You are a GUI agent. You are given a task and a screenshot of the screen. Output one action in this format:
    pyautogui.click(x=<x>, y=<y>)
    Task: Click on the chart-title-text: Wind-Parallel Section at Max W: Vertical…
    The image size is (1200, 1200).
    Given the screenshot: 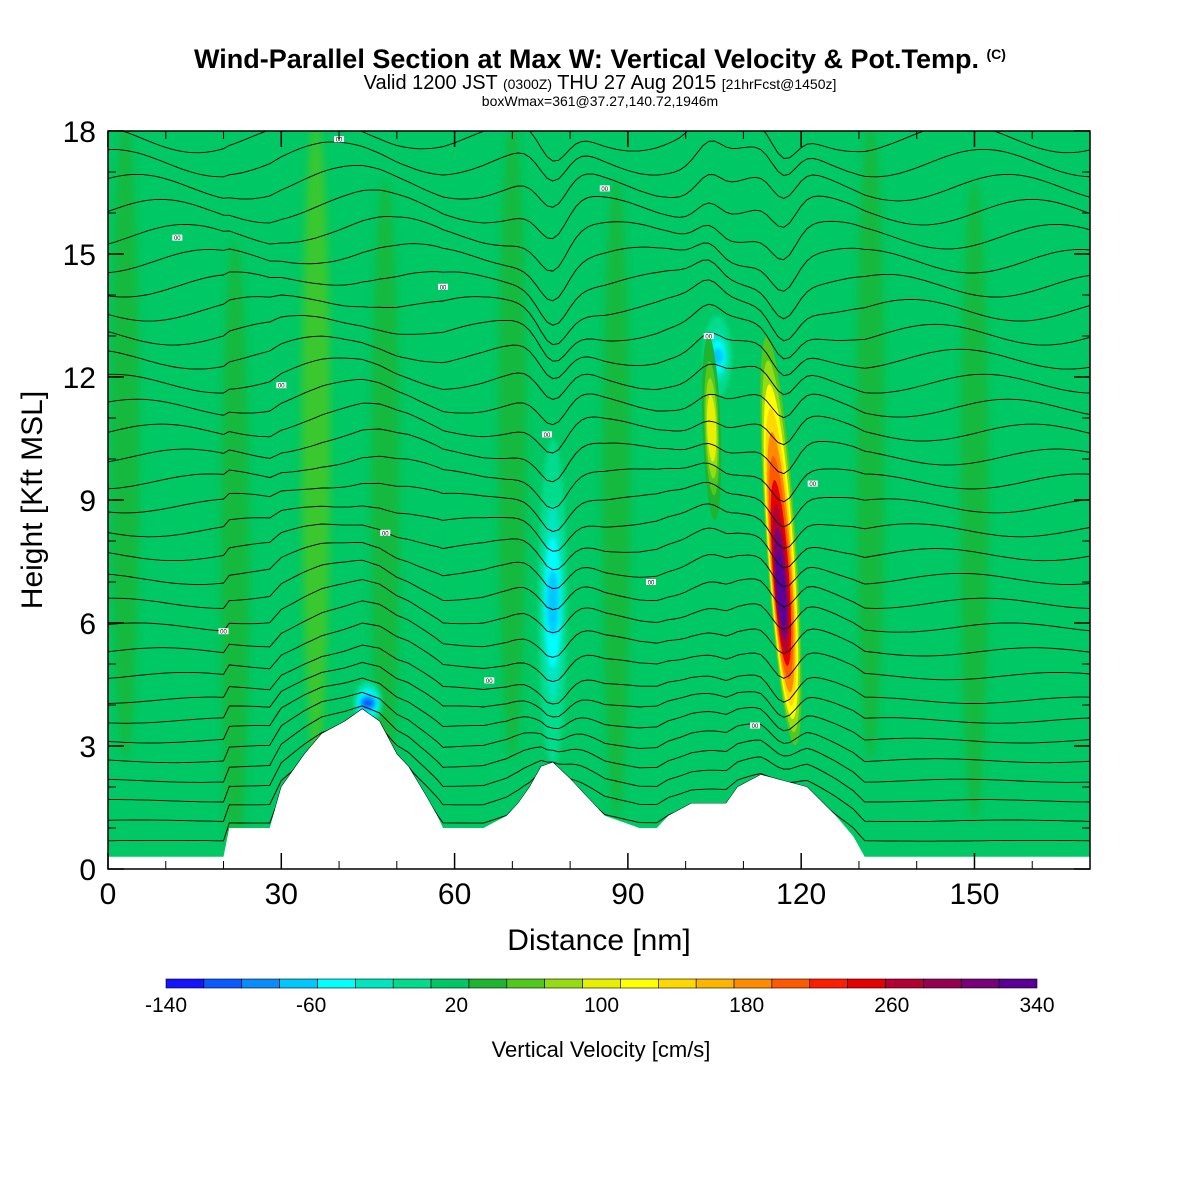 What is the action you would take?
    pyautogui.click(x=586, y=59)
    